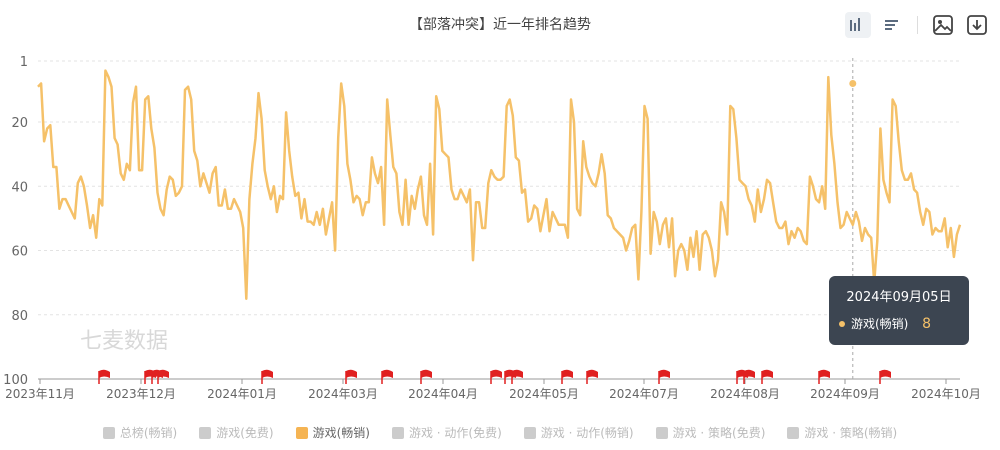 The image size is (1000, 450). I want to click on x-tick-label: 2024年03月, so click(343, 394).